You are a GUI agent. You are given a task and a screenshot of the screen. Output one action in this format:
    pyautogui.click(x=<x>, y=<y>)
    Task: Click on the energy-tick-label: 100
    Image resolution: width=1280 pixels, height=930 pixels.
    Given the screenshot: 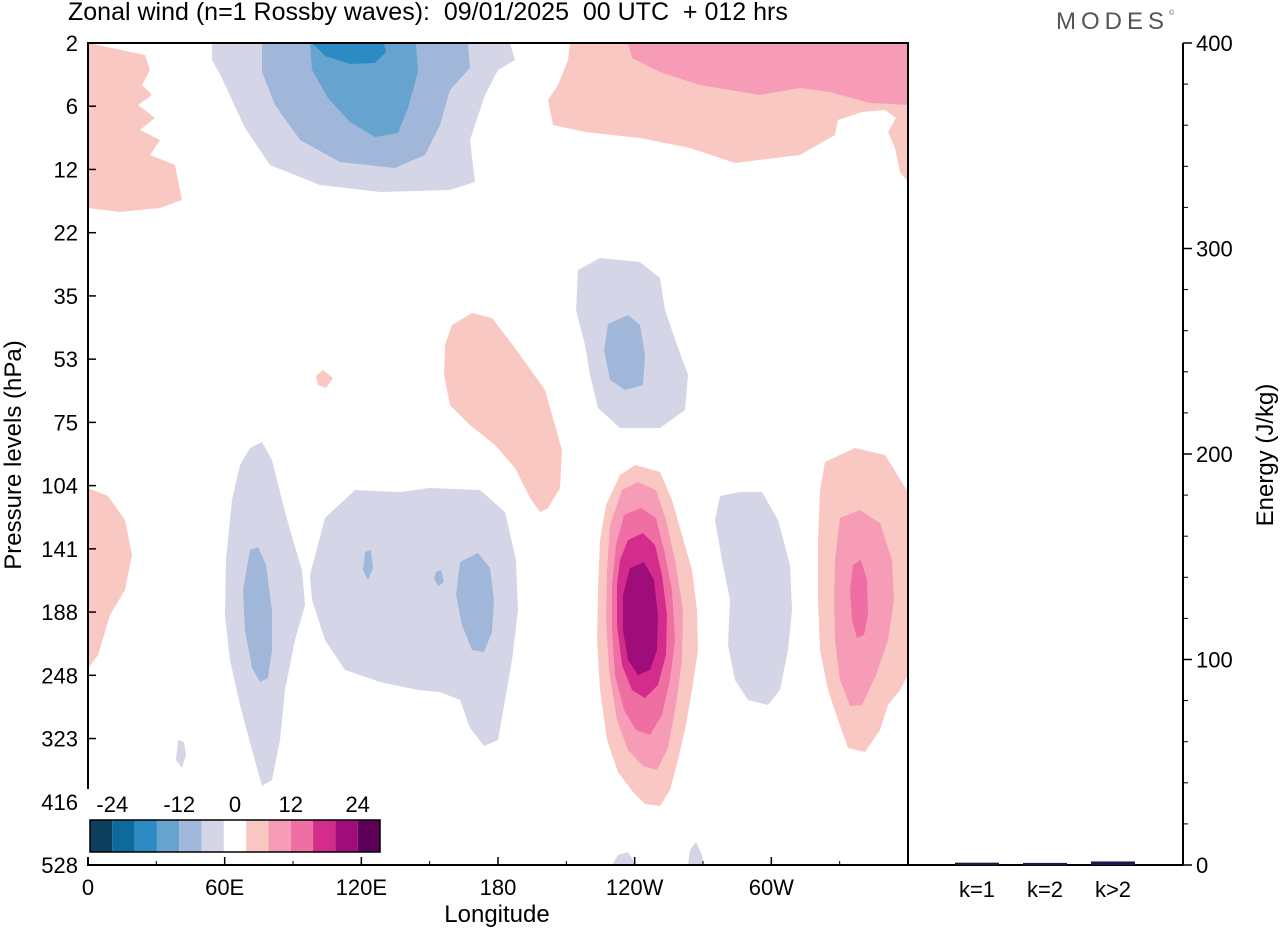 What is the action you would take?
    pyautogui.click(x=1214, y=660)
    